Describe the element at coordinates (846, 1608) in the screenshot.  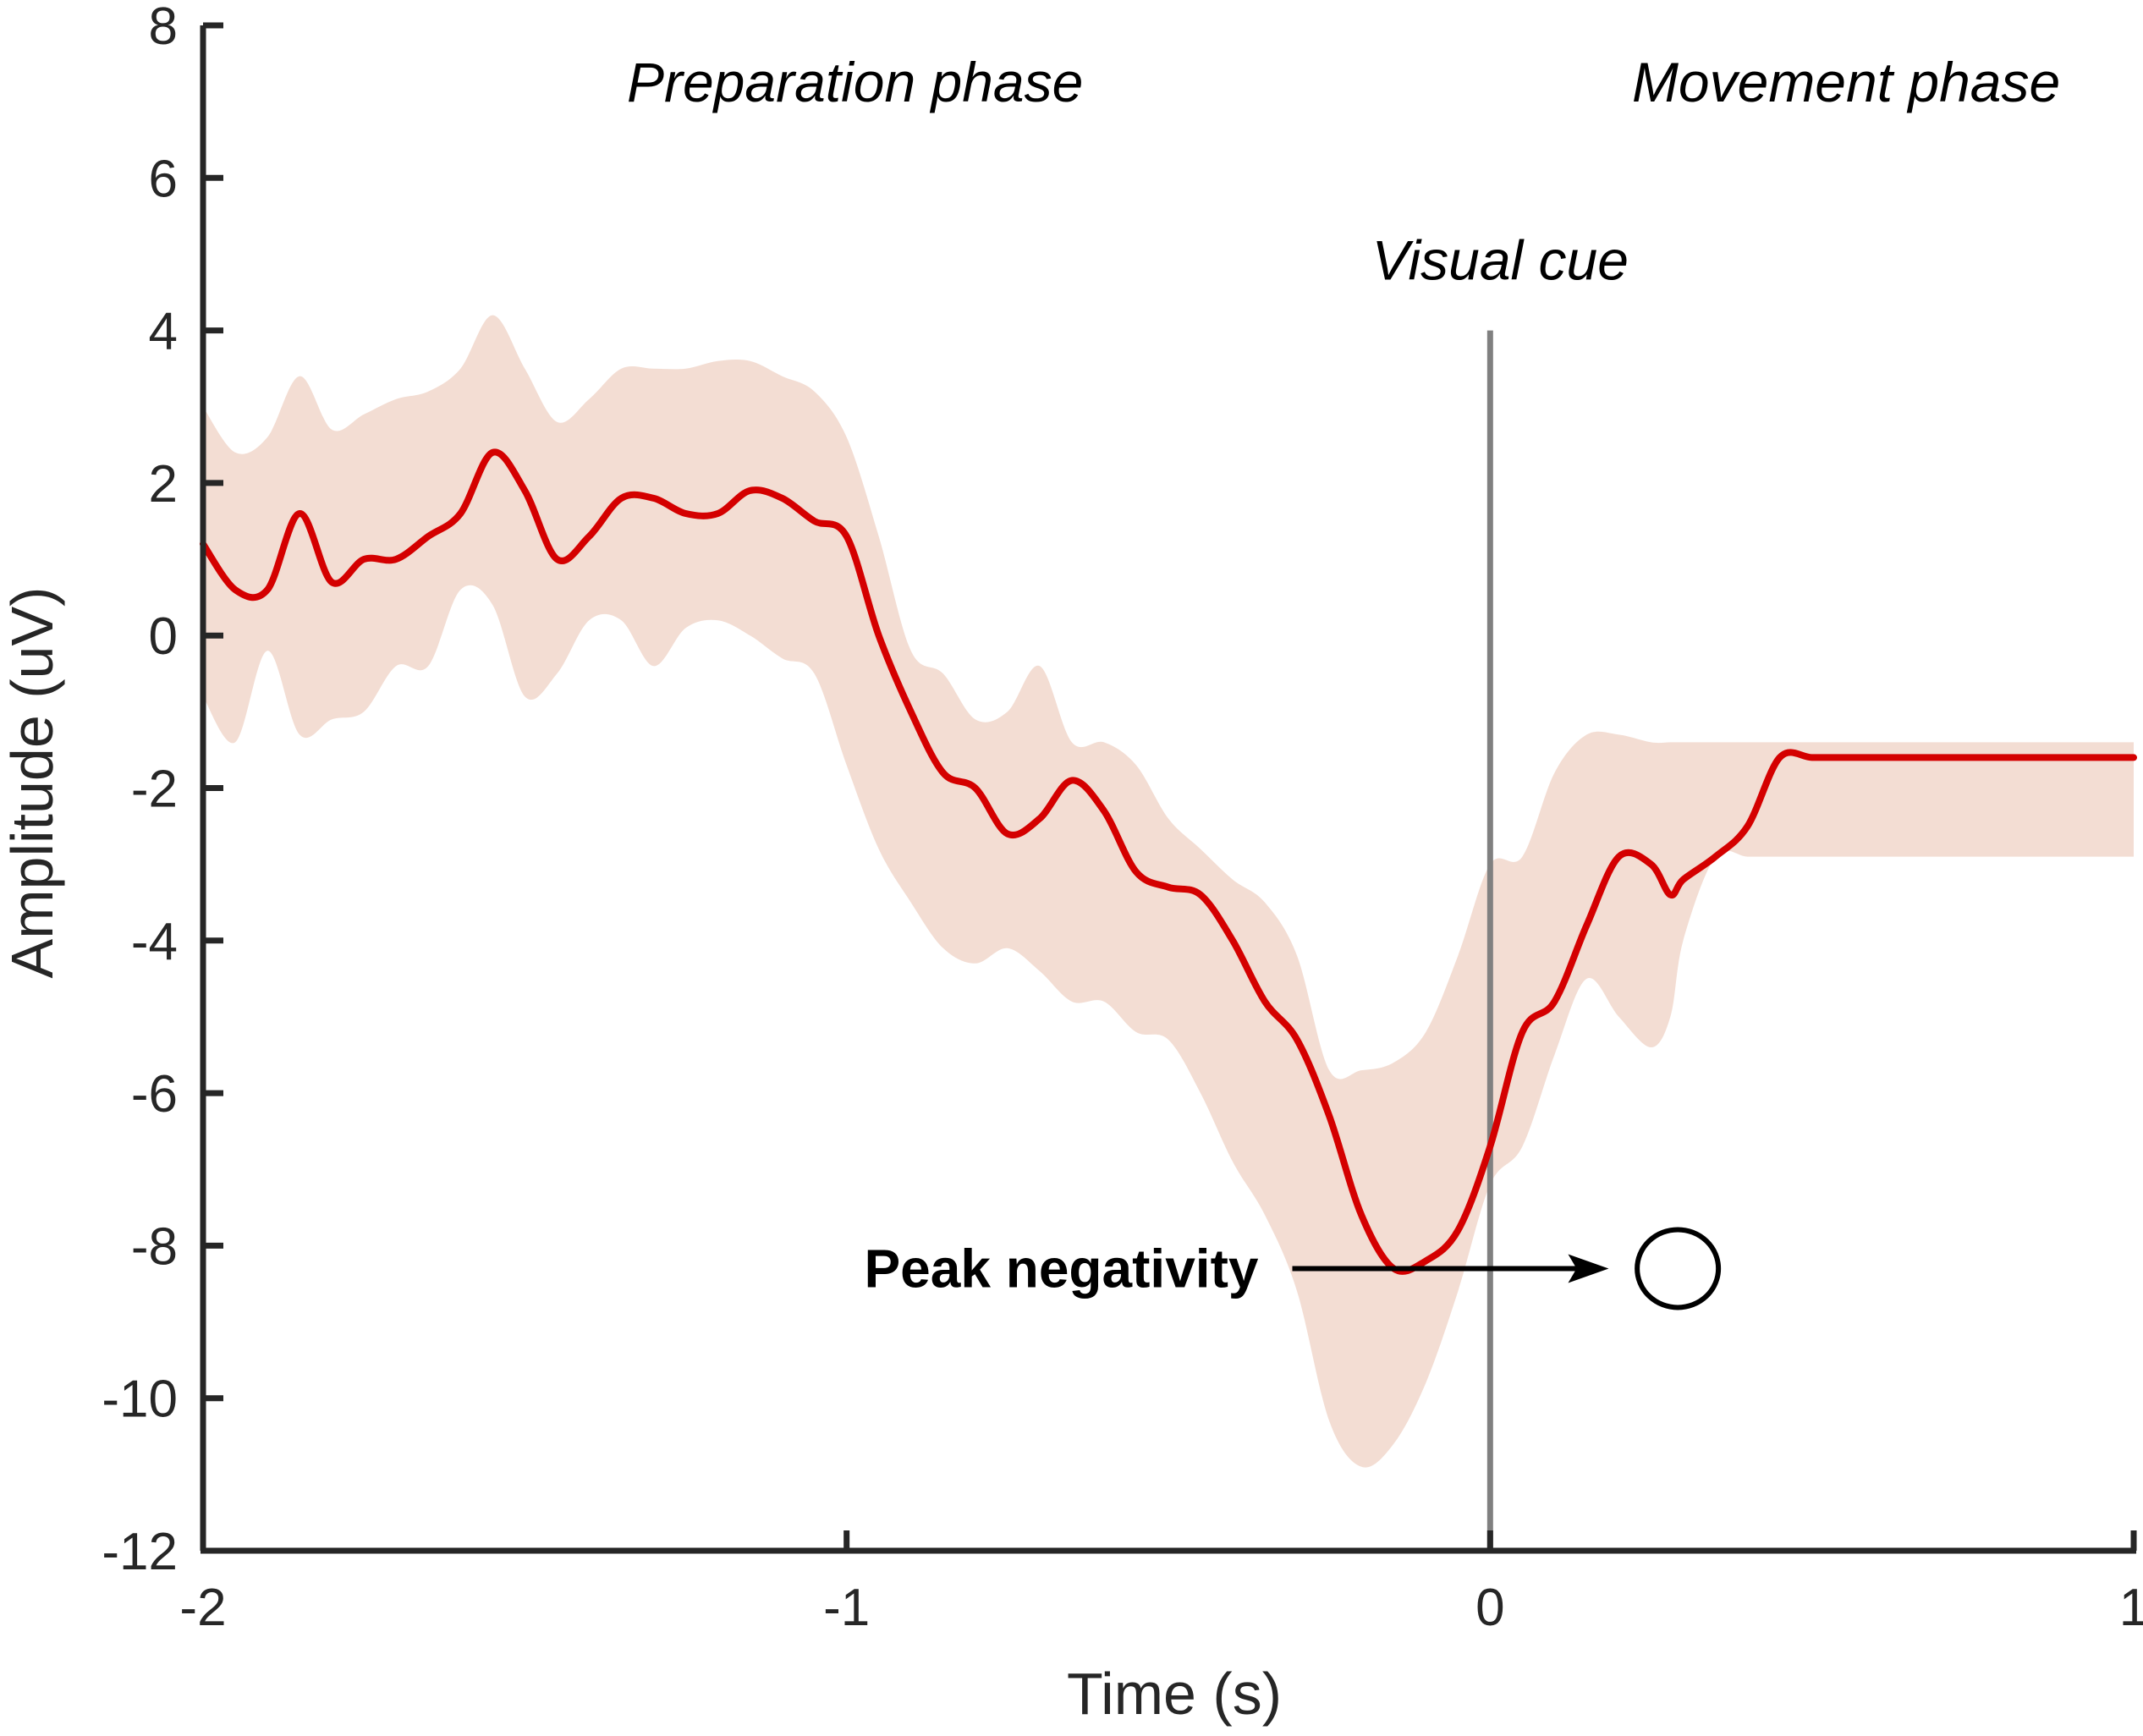
I see `x-tick-label: -1` at that location.